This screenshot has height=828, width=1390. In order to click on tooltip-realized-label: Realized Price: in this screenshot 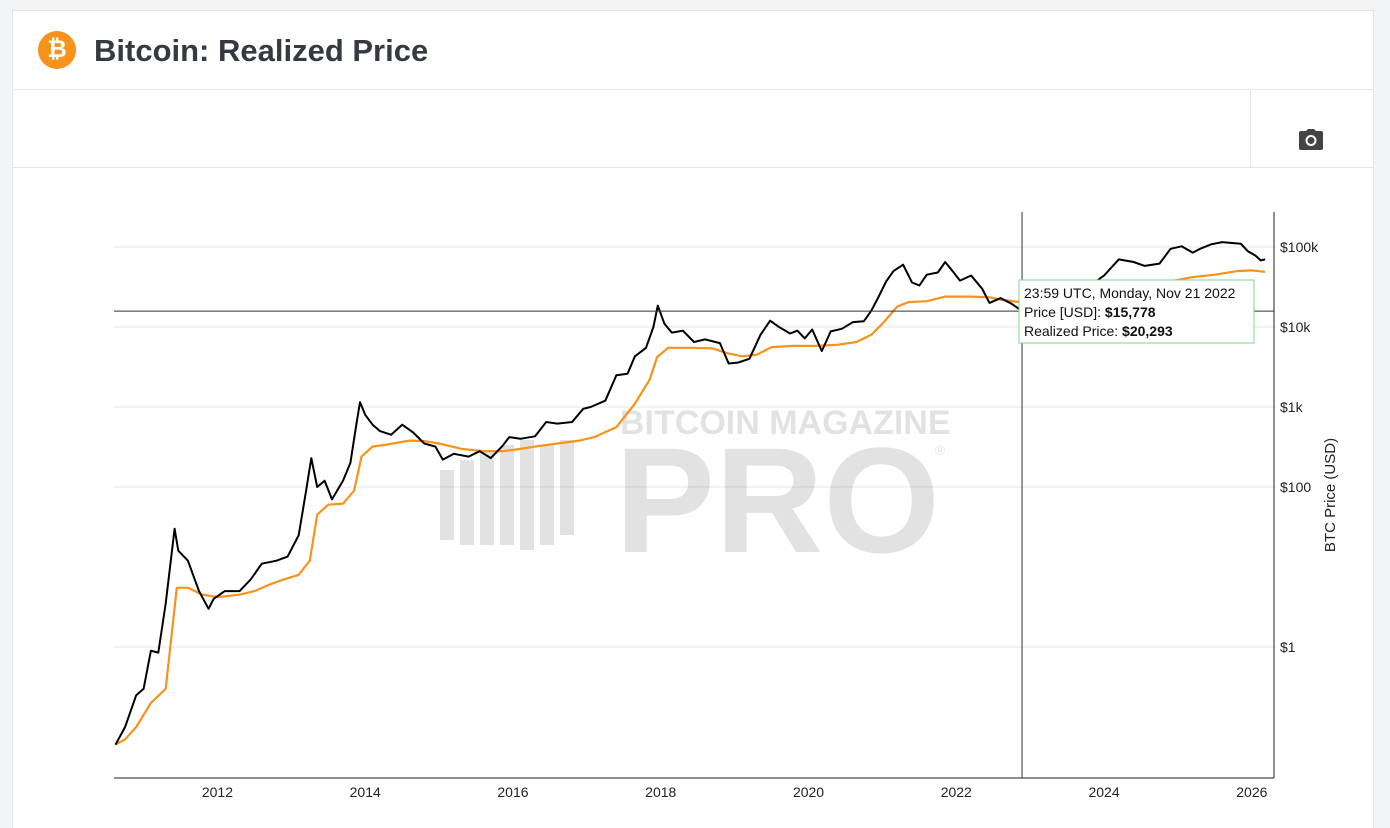, I will do `click(1073, 331)`.